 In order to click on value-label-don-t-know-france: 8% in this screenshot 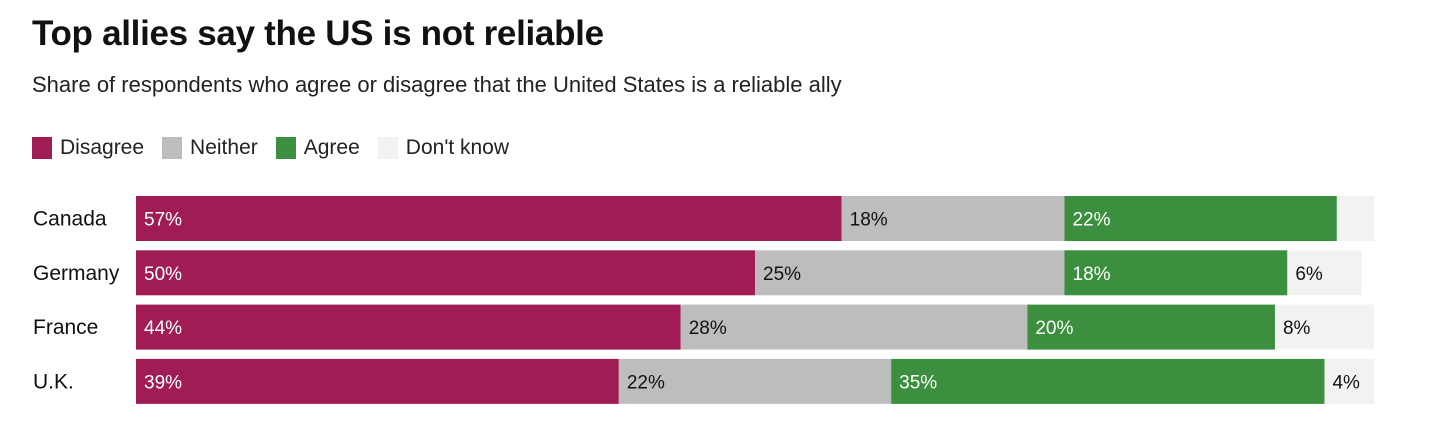, I will do `click(1297, 328)`.